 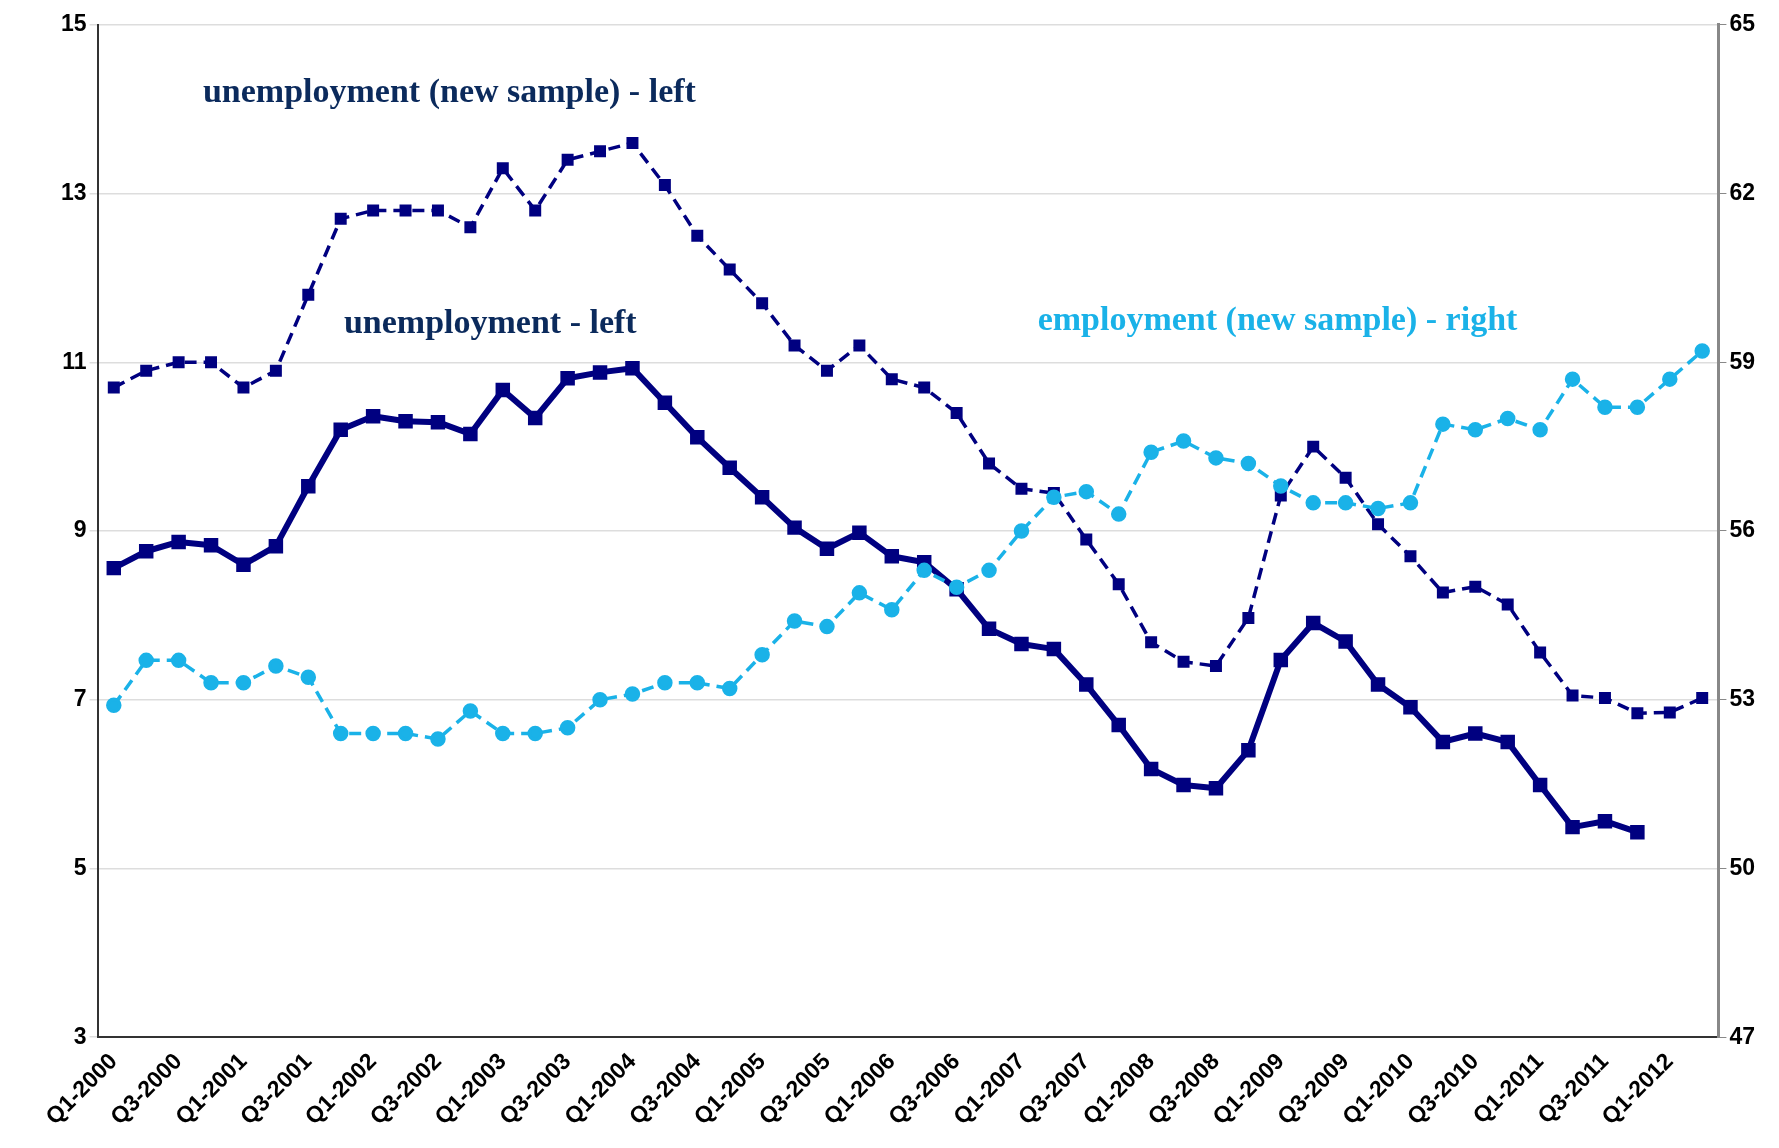 I want to click on y-tick-label: 13, so click(x=73, y=191).